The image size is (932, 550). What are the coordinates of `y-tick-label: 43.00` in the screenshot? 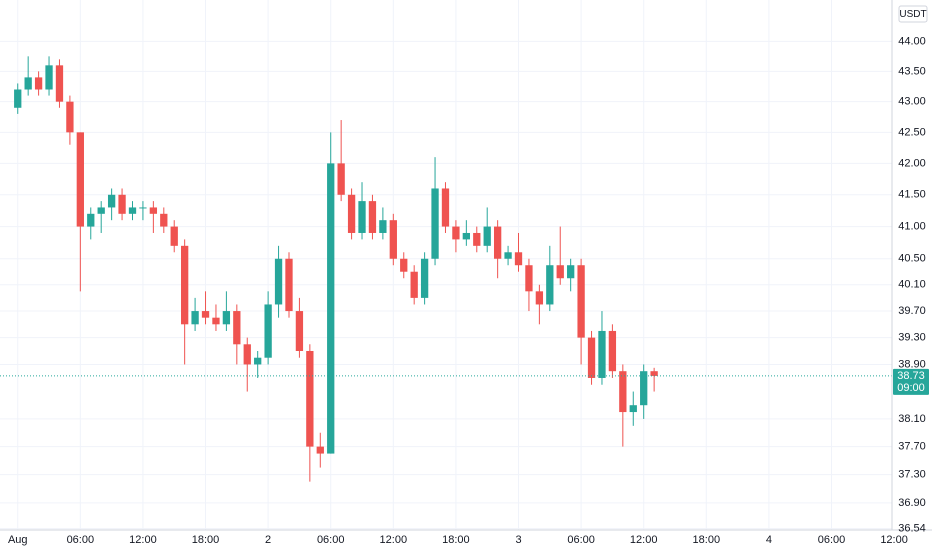 It's located at (912, 102).